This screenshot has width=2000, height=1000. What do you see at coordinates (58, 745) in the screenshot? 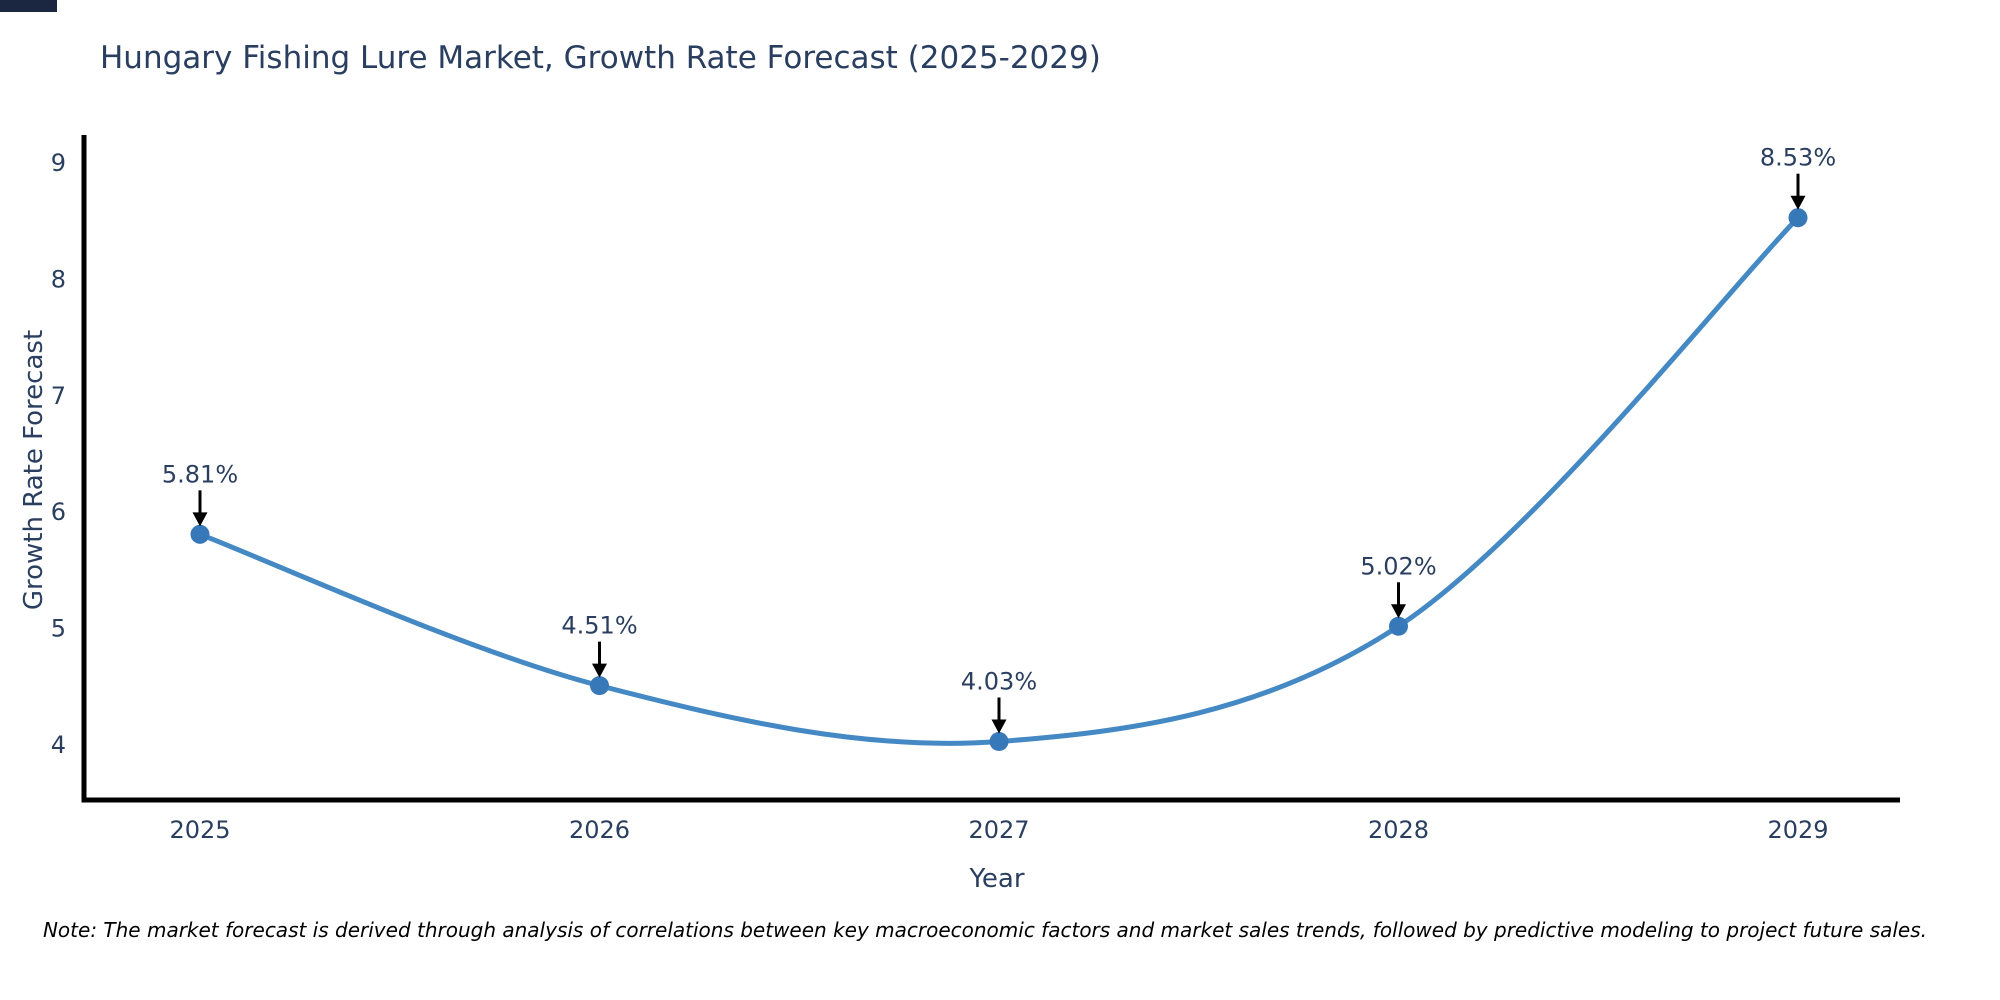
I see `y-tick-label: 4` at bounding box center [58, 745].